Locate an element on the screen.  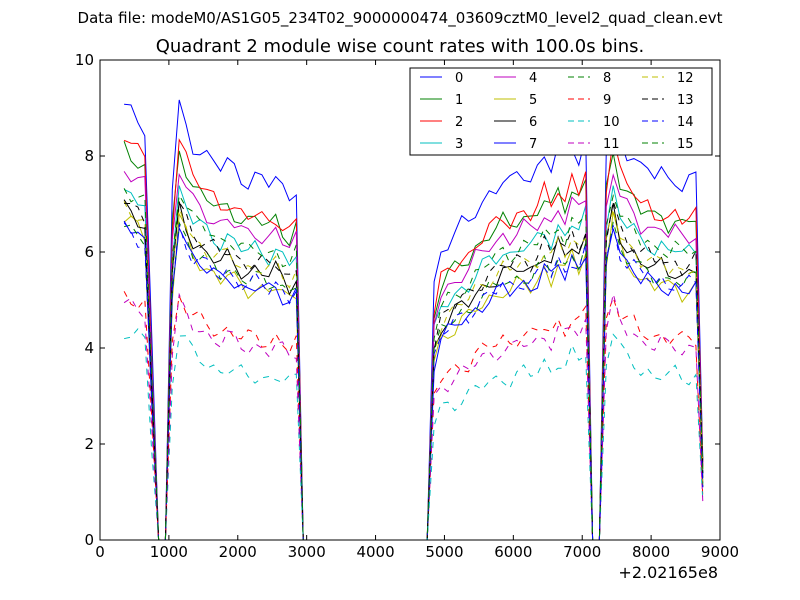
legend-label-11: 11 is located at coordinates (611, 144).